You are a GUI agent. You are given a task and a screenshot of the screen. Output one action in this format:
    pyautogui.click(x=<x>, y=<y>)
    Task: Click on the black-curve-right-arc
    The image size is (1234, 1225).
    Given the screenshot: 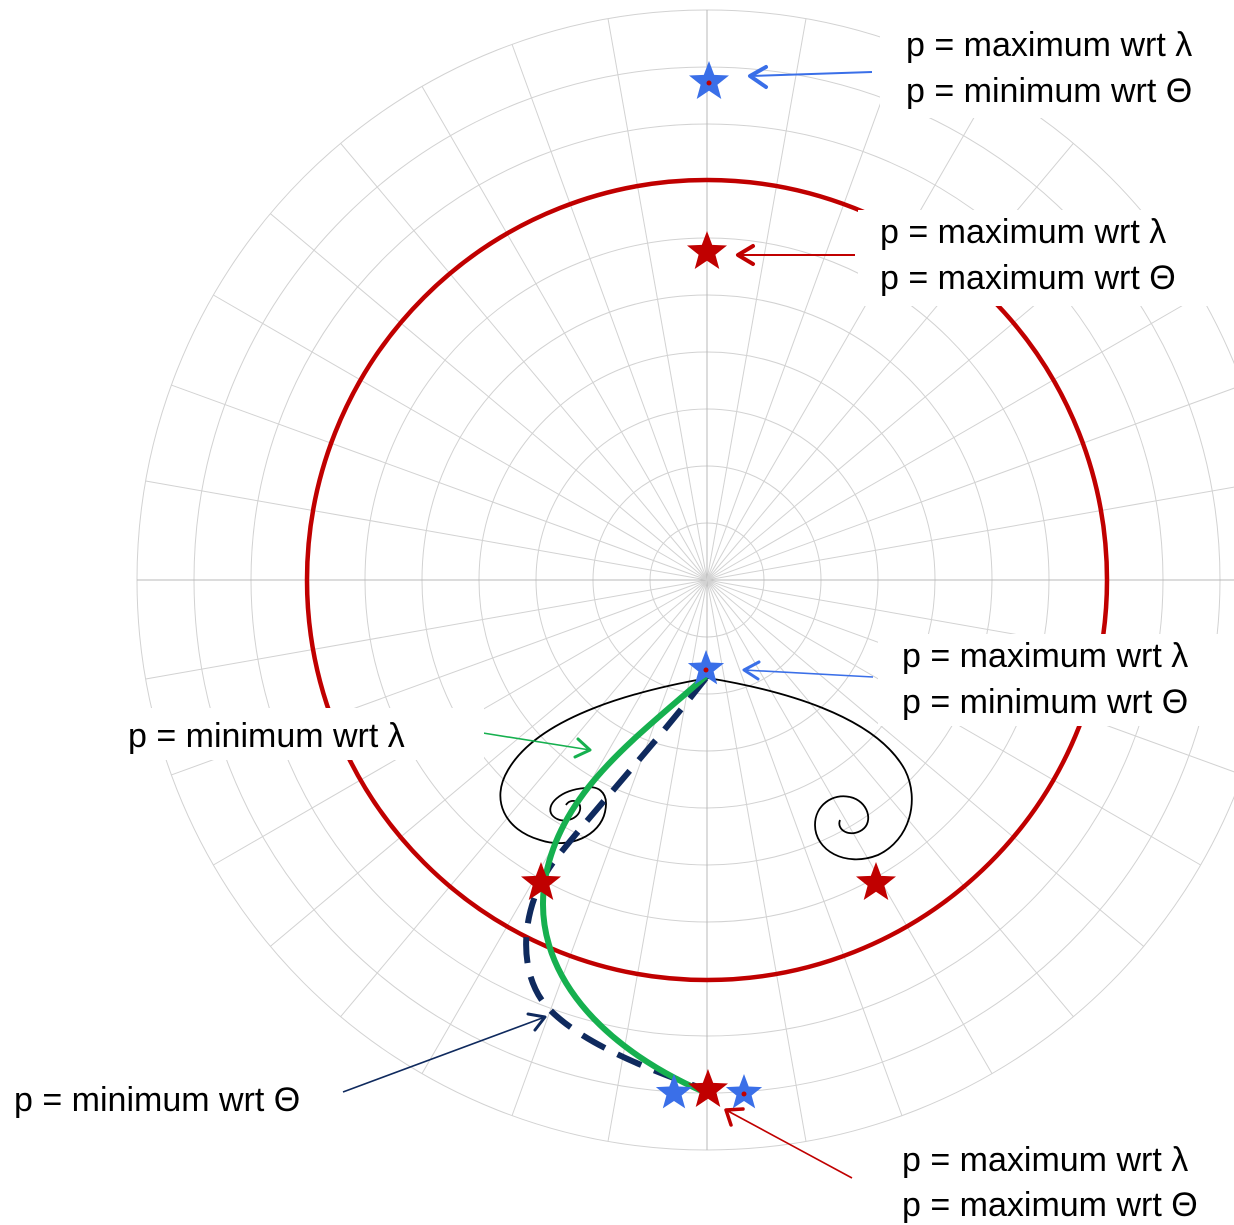 What is the action you would take?
    pyautogui.click(x=810, y=769)
    